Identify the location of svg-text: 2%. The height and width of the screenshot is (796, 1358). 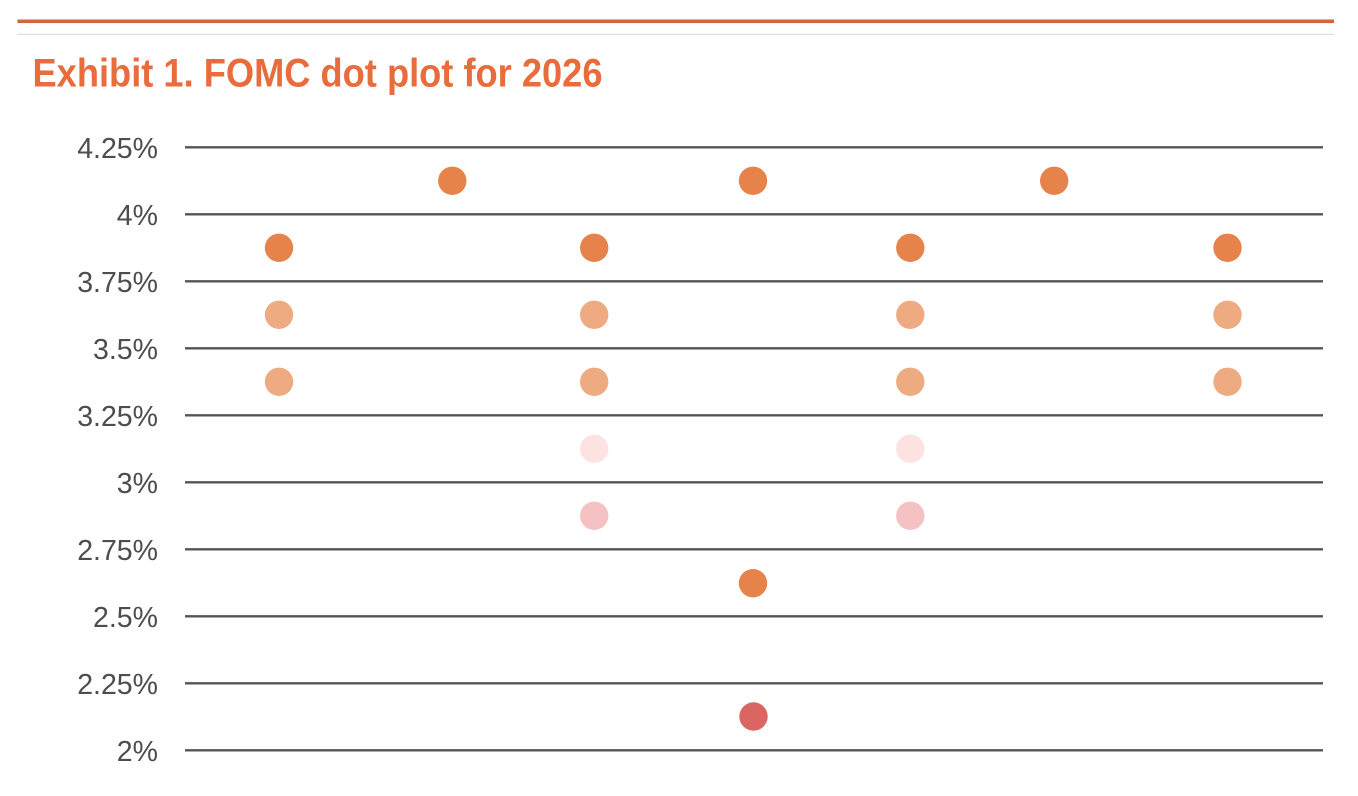
(137, 752).